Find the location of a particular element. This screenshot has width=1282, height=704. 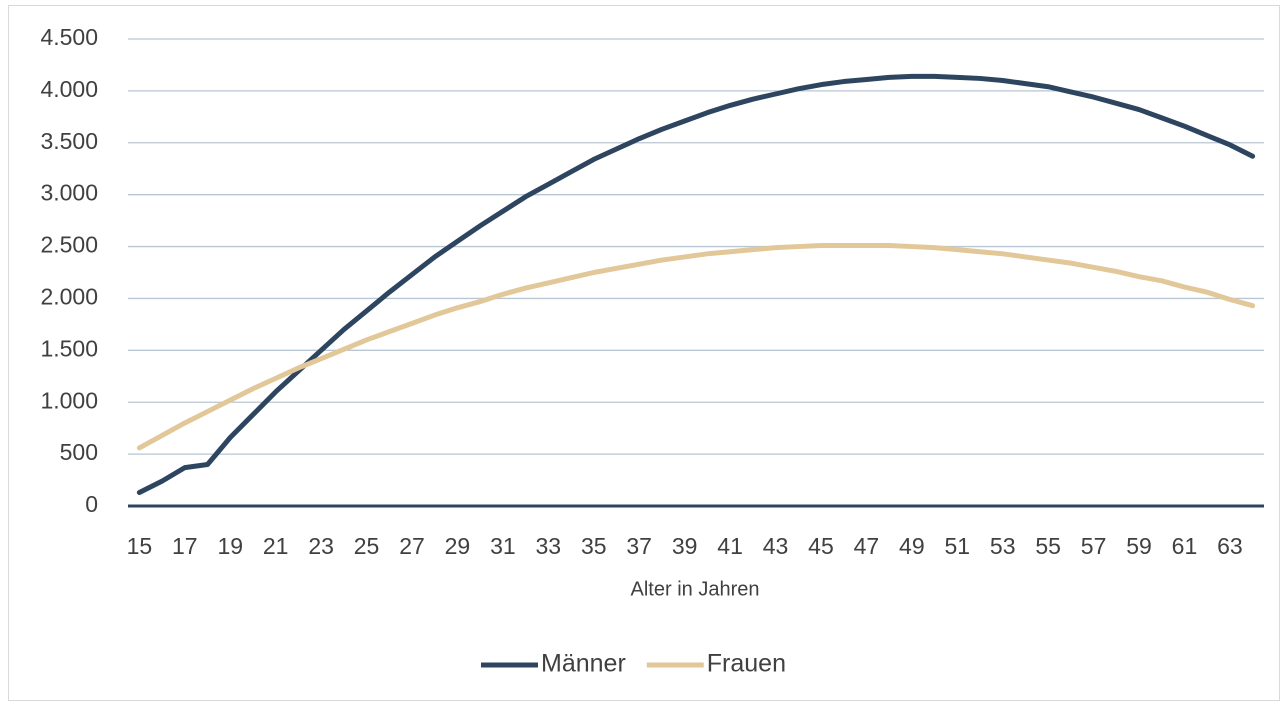

x-tick-label: 37 is located at coordinates (639, 546).